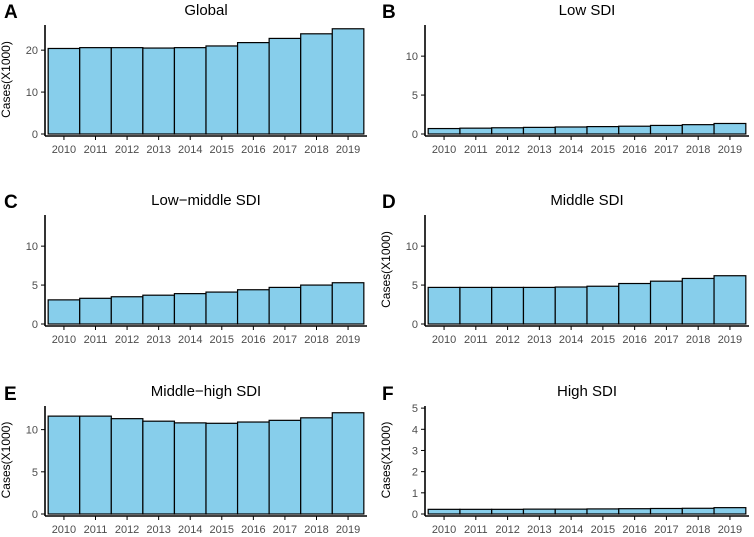  Describe the element at coordinates (206, 391) in the screenshot. I see `panel-title: Middle−high SDI` at that location.